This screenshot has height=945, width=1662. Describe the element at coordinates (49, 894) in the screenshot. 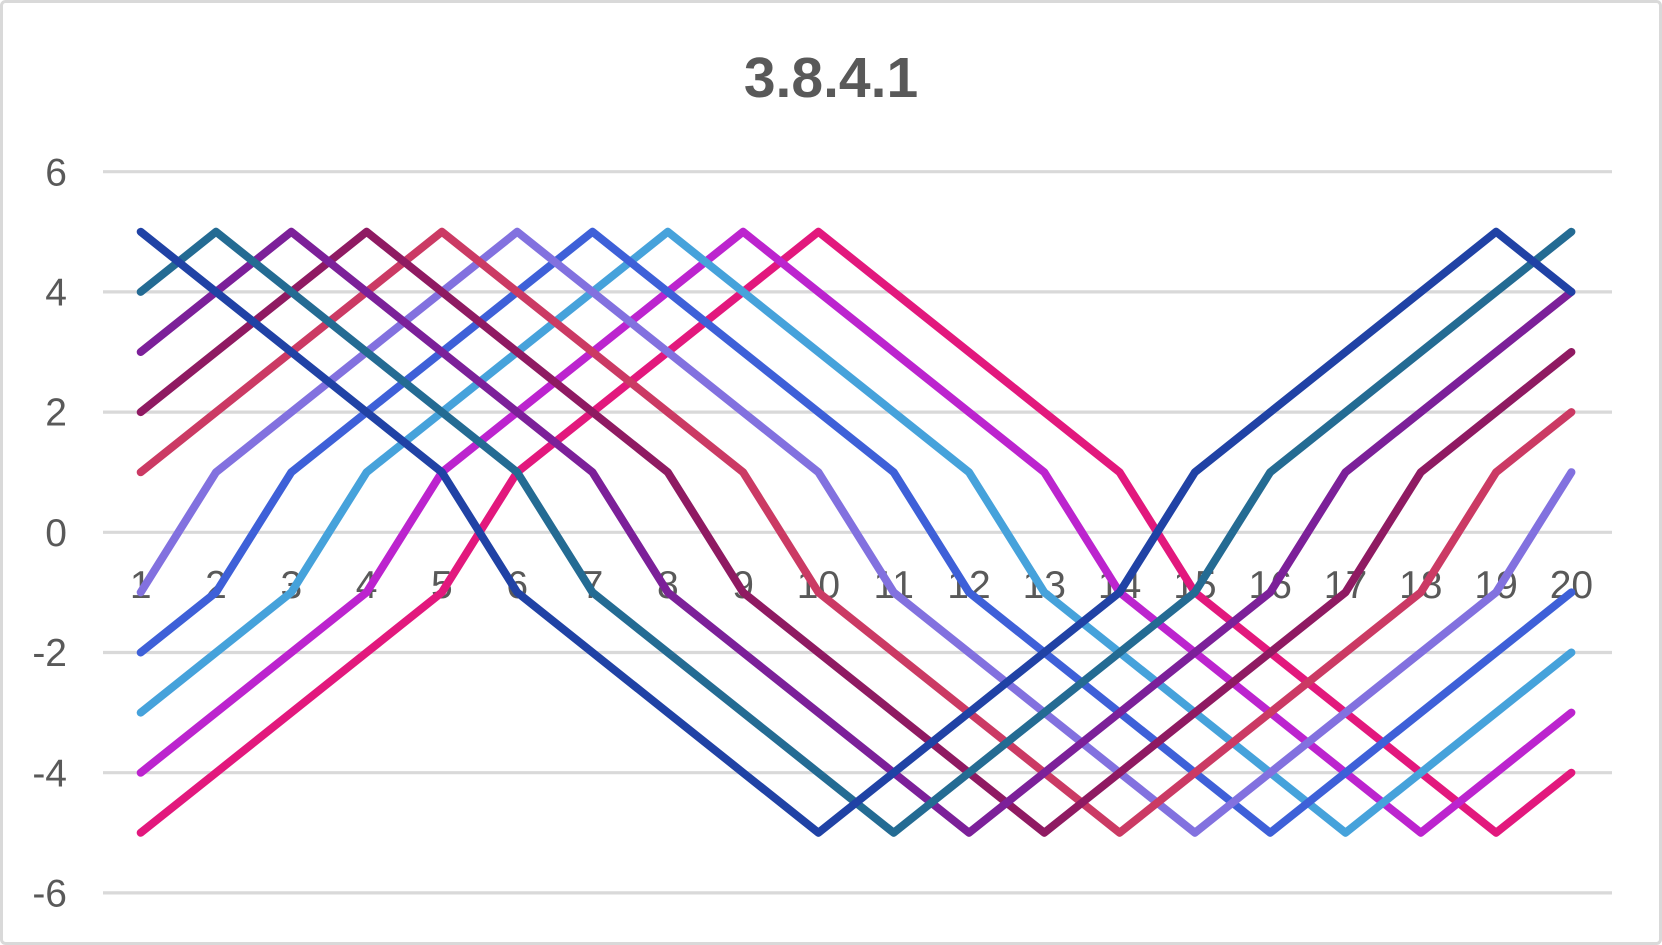

I see `svg-text: -6` at that location.